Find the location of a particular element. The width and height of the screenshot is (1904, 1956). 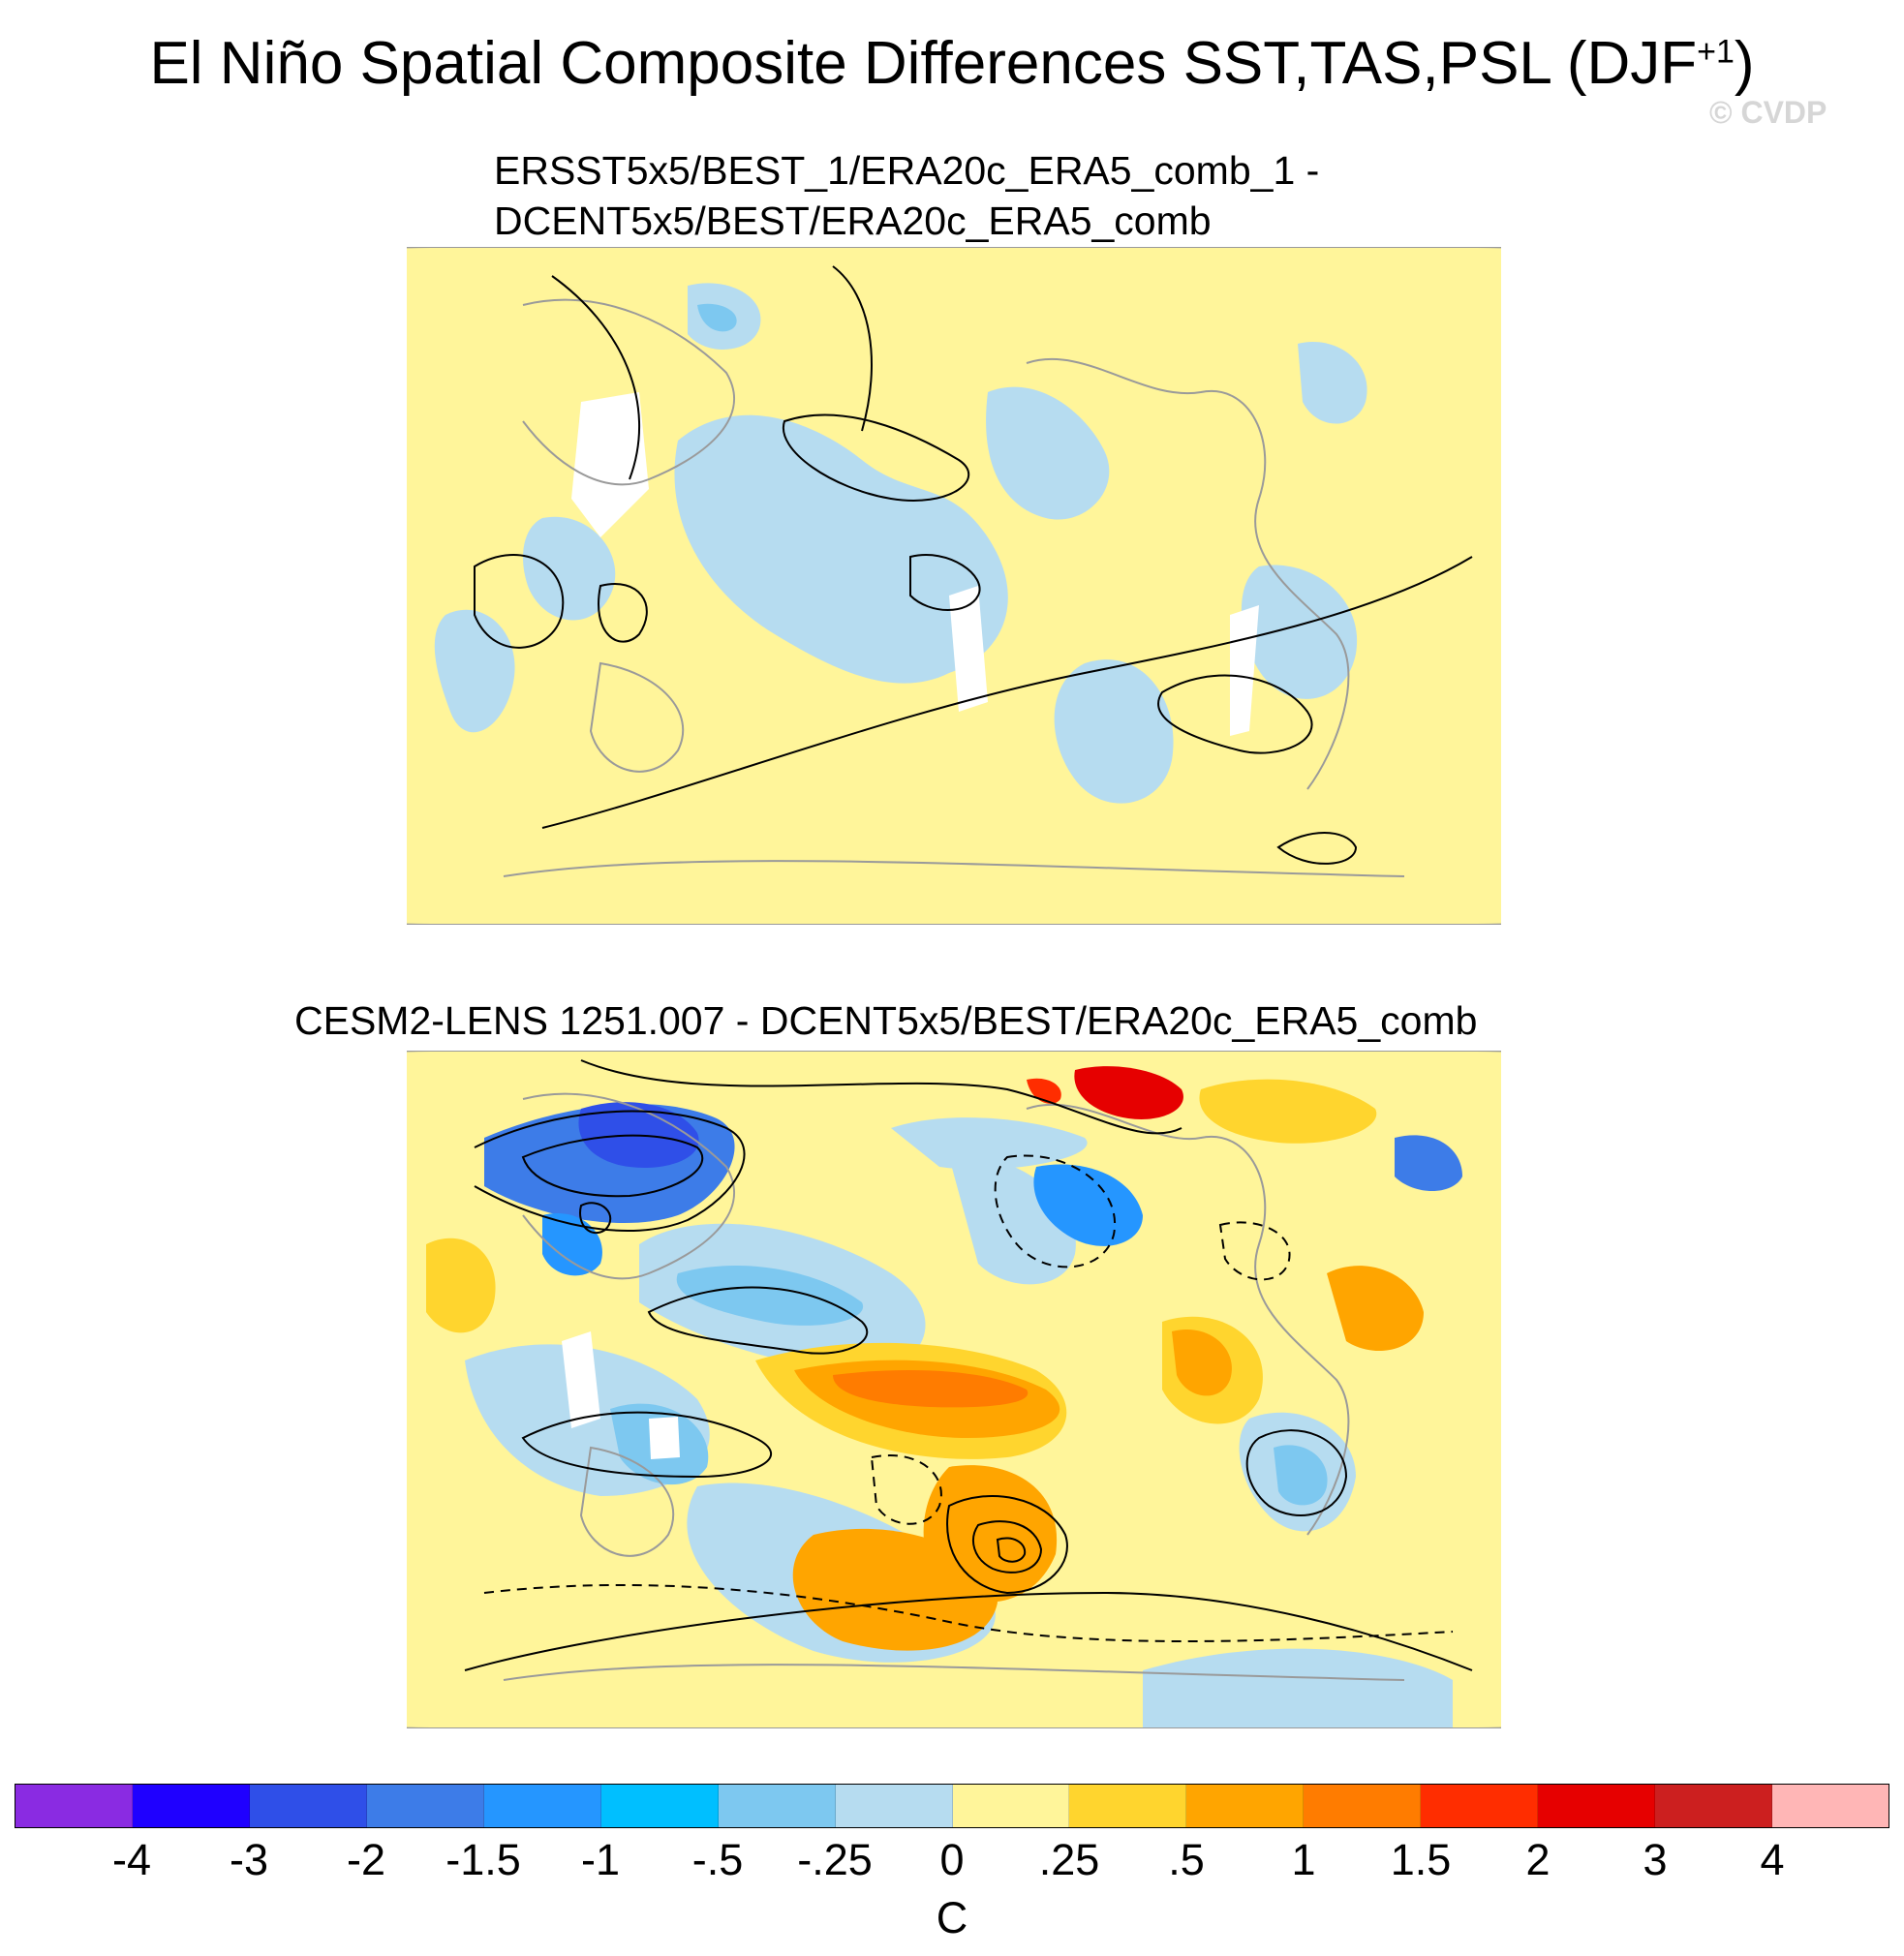

colorbar-tick-label: -.25 is located at coordinates (835, 1860).